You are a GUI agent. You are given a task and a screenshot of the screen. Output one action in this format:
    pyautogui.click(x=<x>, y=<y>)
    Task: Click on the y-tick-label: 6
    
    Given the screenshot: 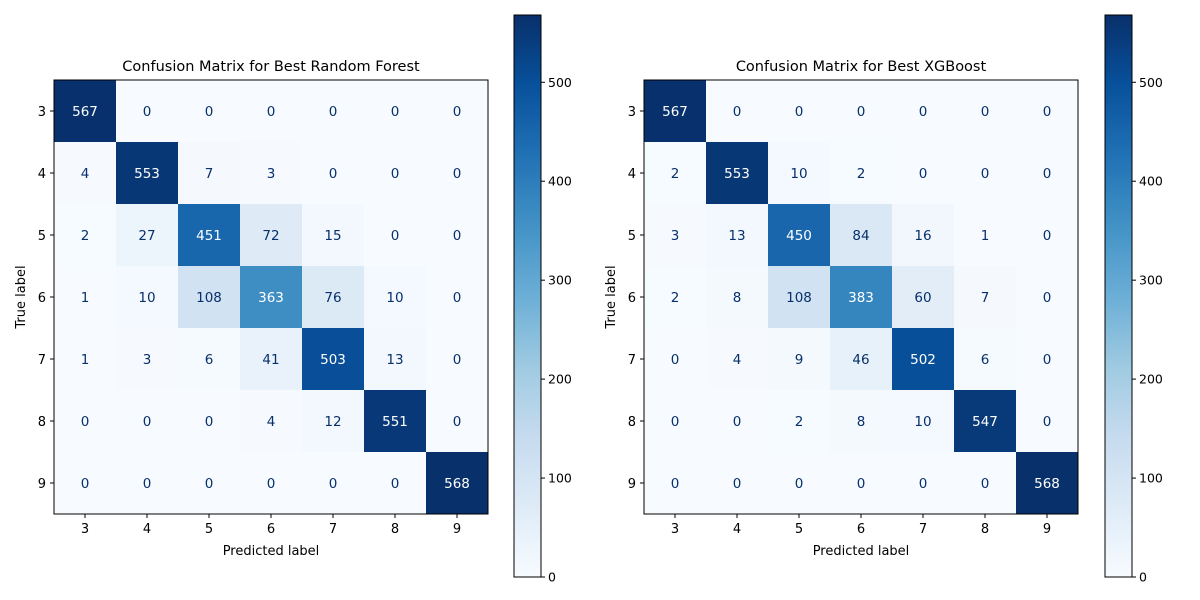 What is the action you would take?
    pyautogui.click(x=632, y=298)
    